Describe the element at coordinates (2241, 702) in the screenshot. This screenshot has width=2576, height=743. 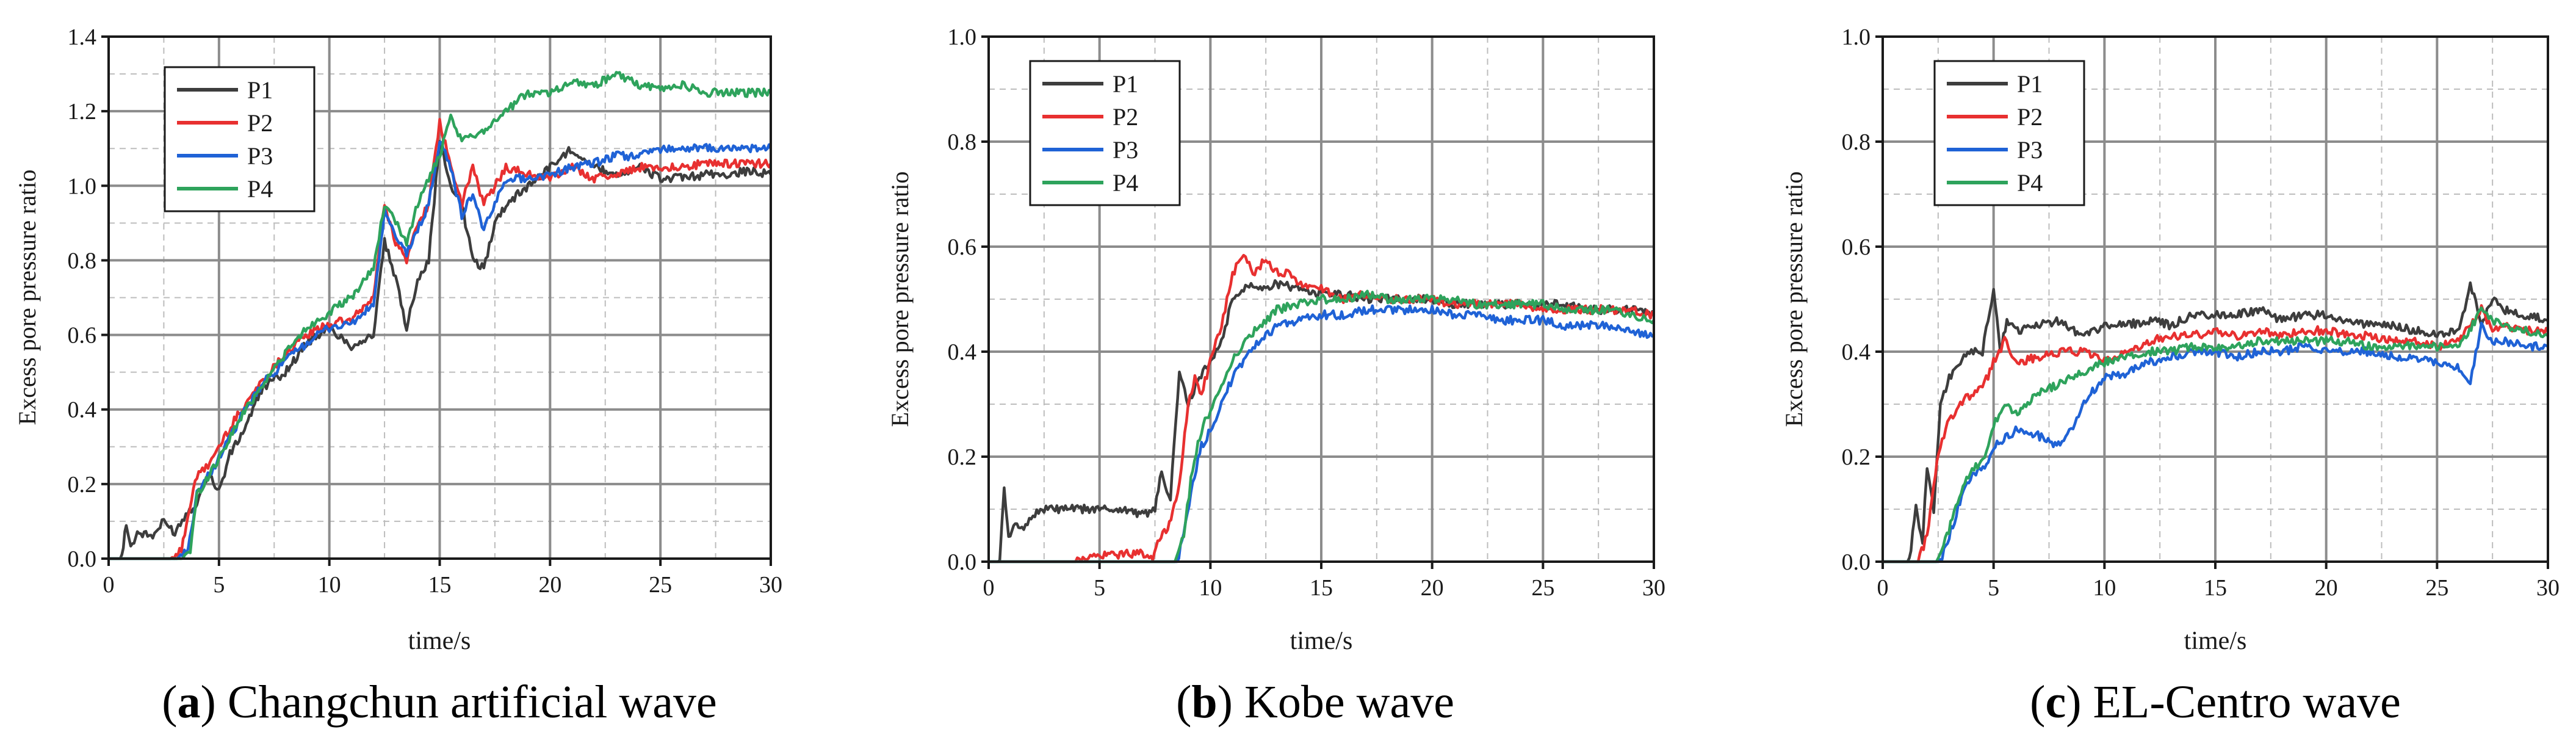
I see `caption-title: EL-Centro wave` at that location.